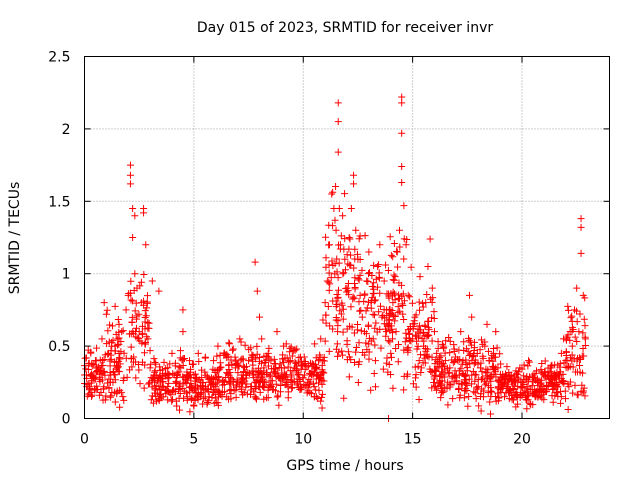 Image resolution: width=640 pixels, height=480 pixels. What do you see at coordinates (66, 275) in the screenshot?
I see `y-tick-label: 1` at bounding box center [66, 275].